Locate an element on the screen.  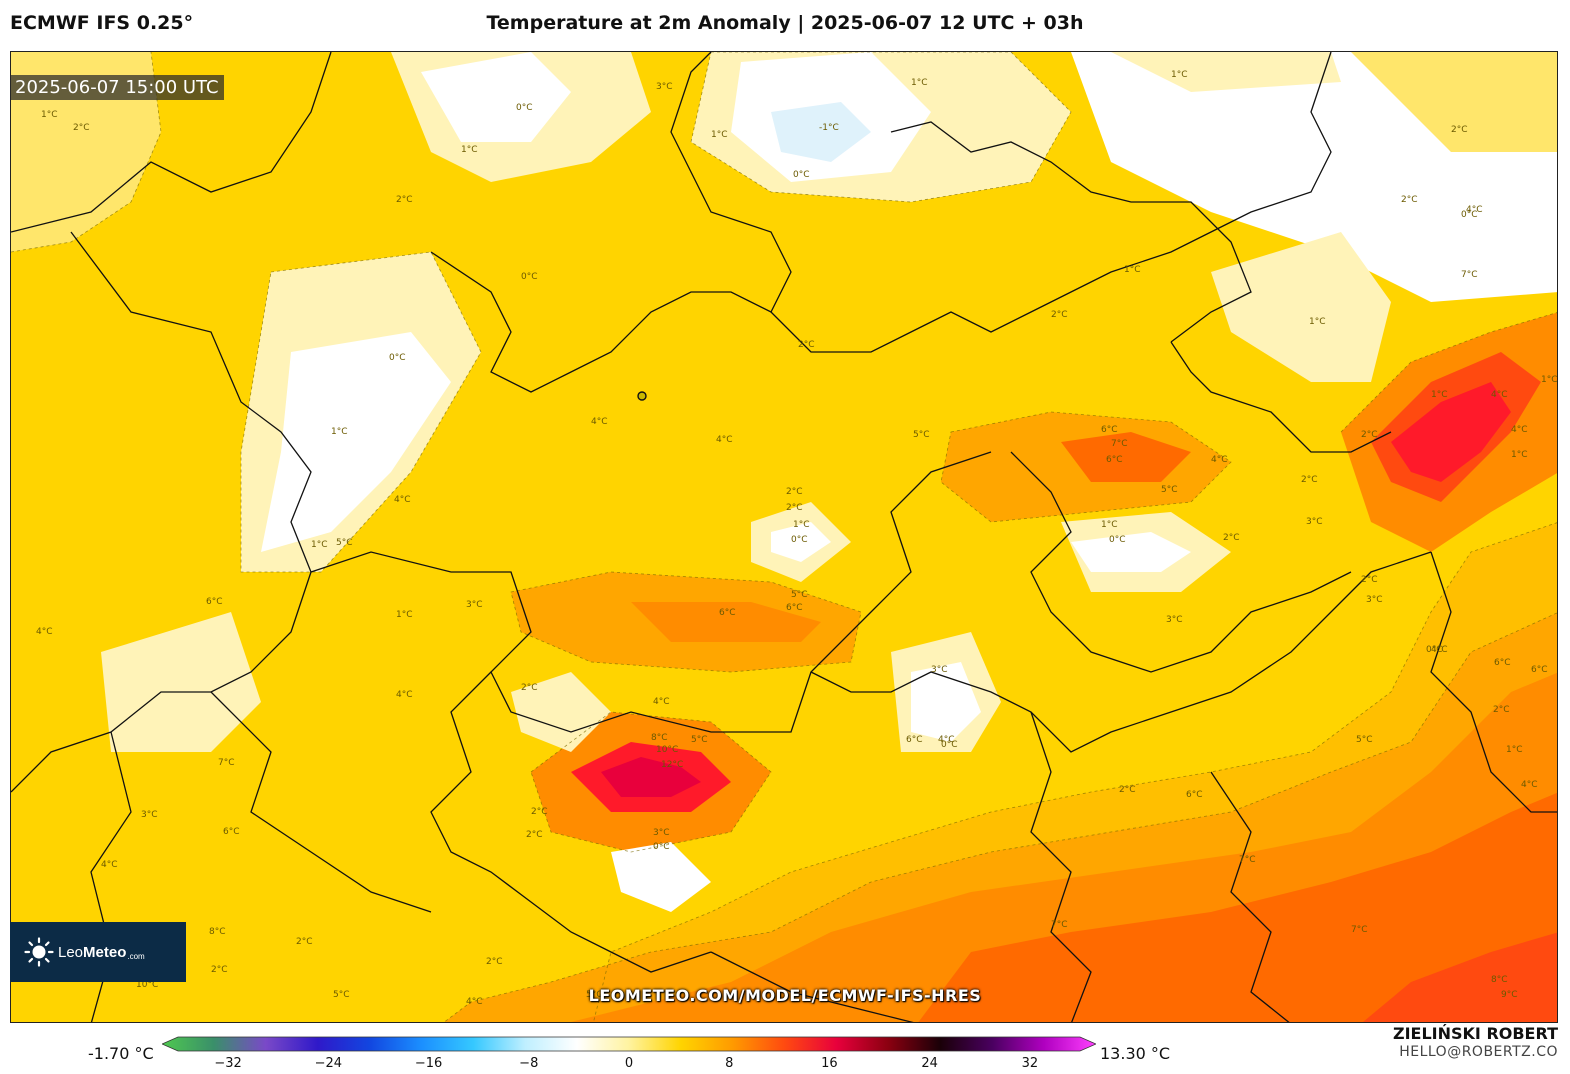
north-0c is located at coordinates (496, 97).